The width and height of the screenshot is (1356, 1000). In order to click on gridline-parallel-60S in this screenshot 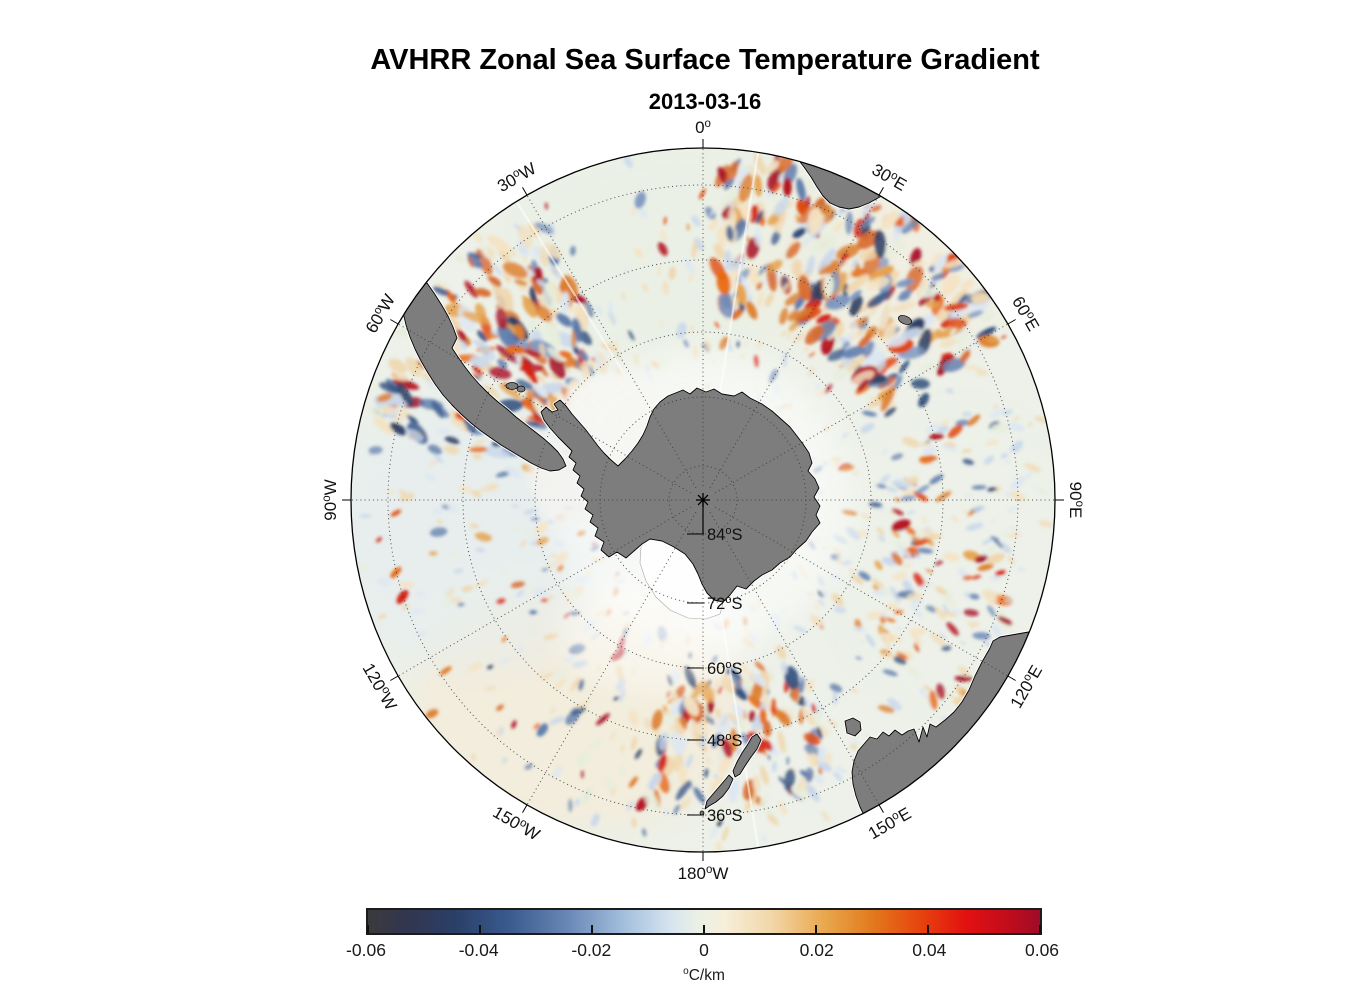, I will do `click(703, 500)`.